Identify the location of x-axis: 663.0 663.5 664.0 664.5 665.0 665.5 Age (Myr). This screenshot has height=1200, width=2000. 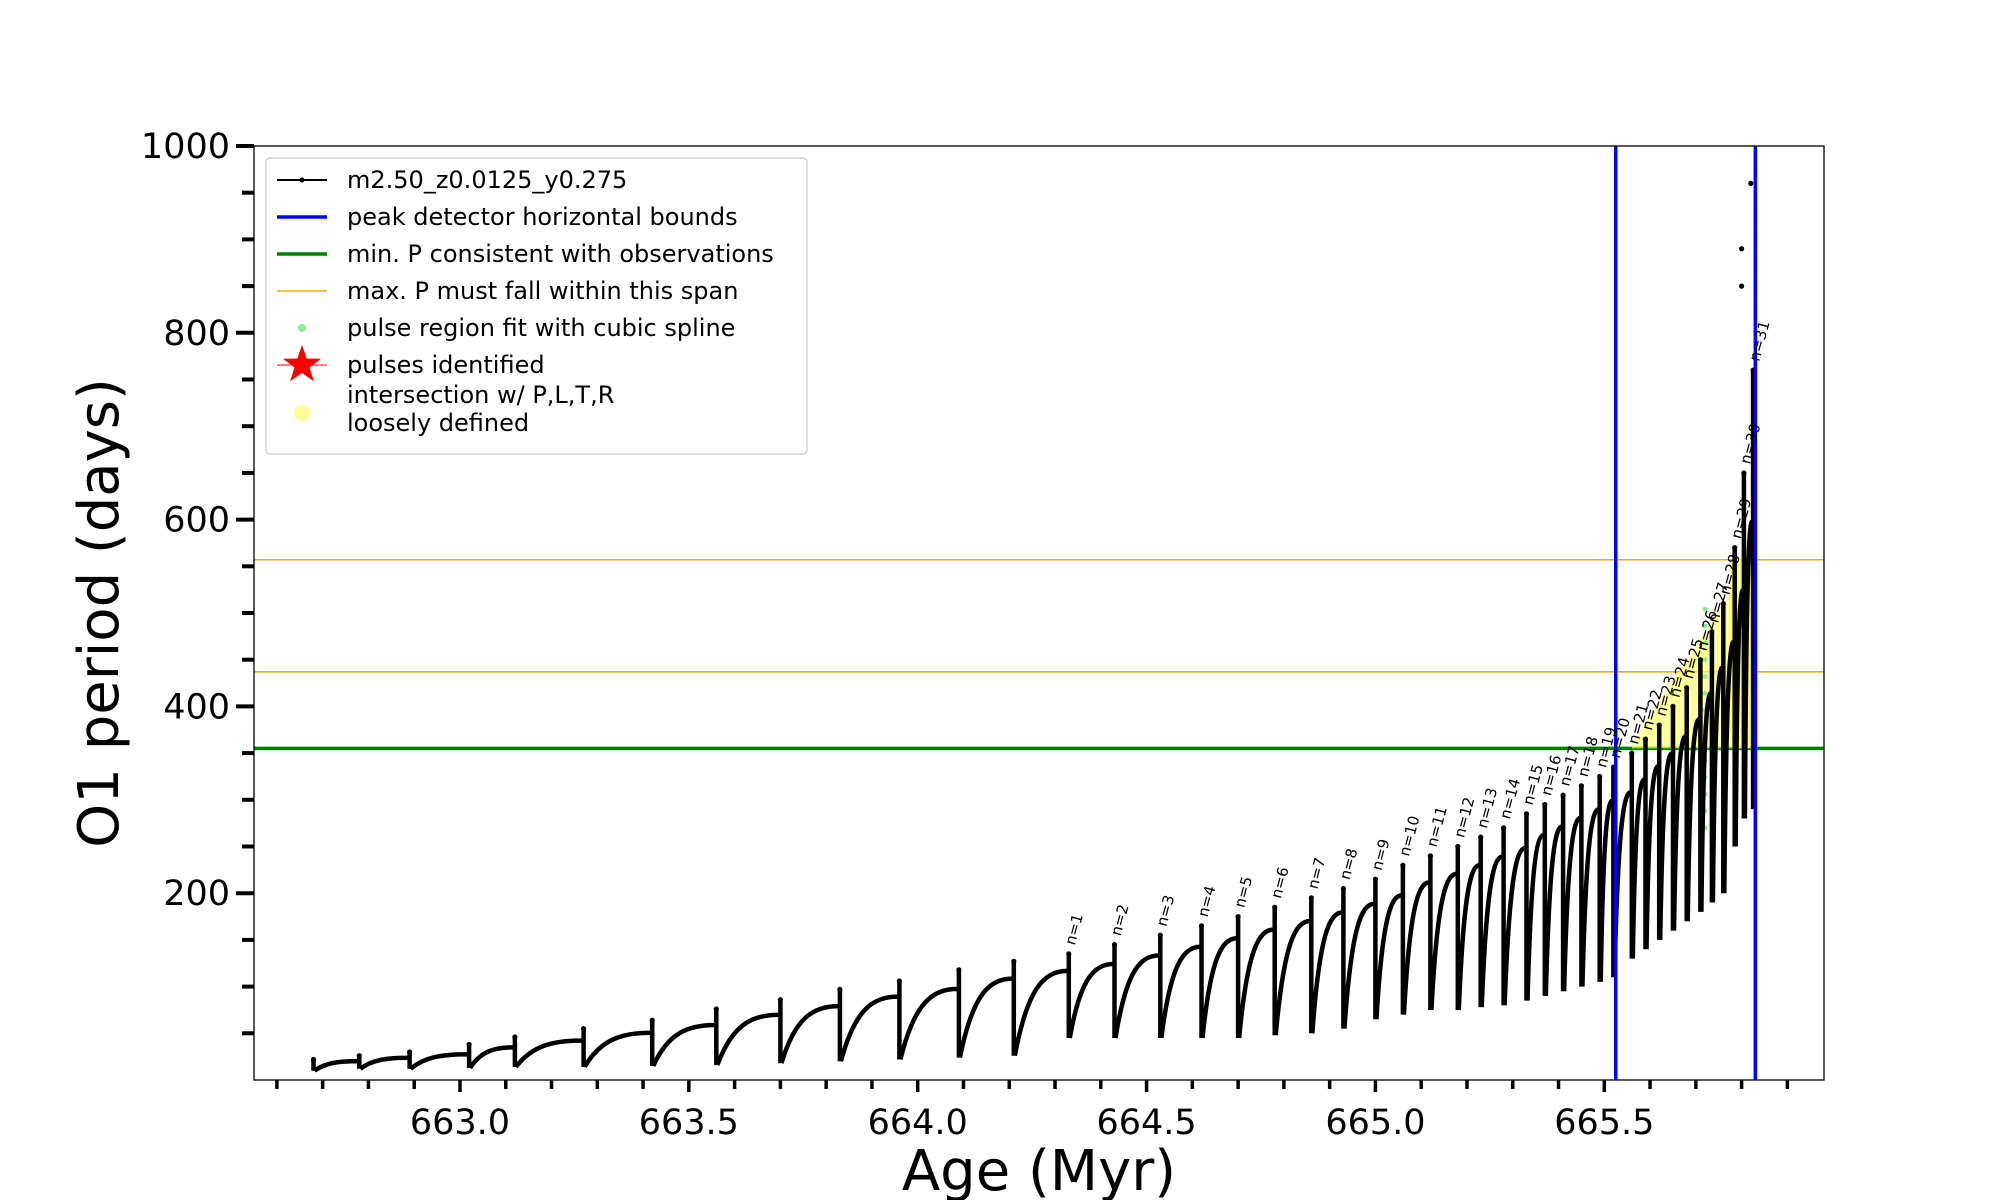
(1032, 1140).